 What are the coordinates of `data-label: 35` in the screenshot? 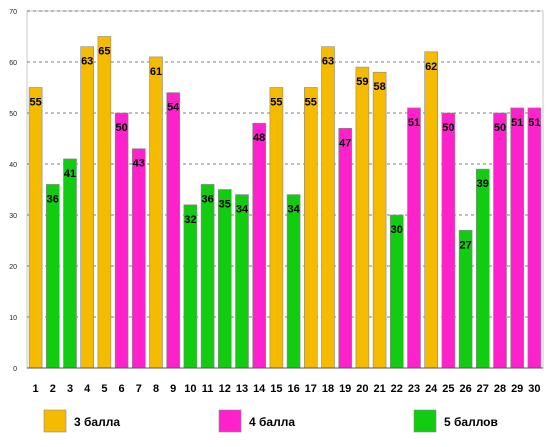 It's located at (225, 205).